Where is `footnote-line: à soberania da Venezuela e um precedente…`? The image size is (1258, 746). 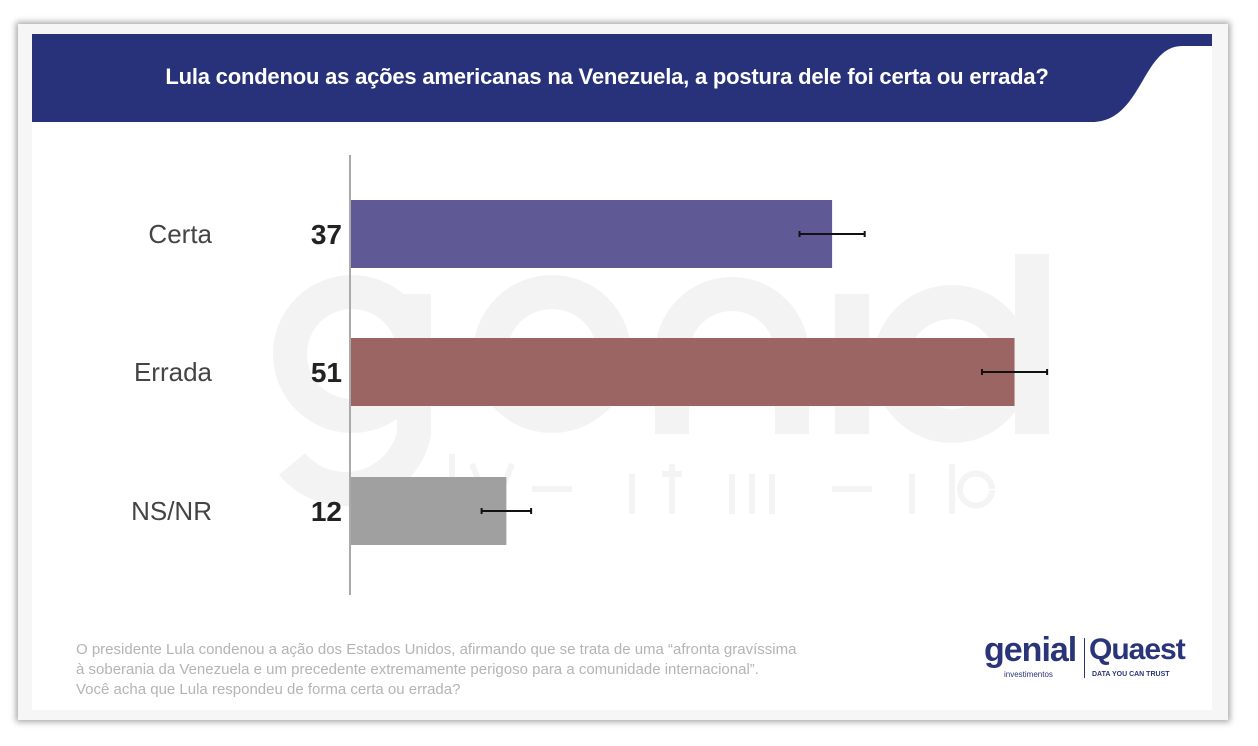
footnote-line: à soberania da Venezuela e um precedente… is located at coordinates (417, 669).